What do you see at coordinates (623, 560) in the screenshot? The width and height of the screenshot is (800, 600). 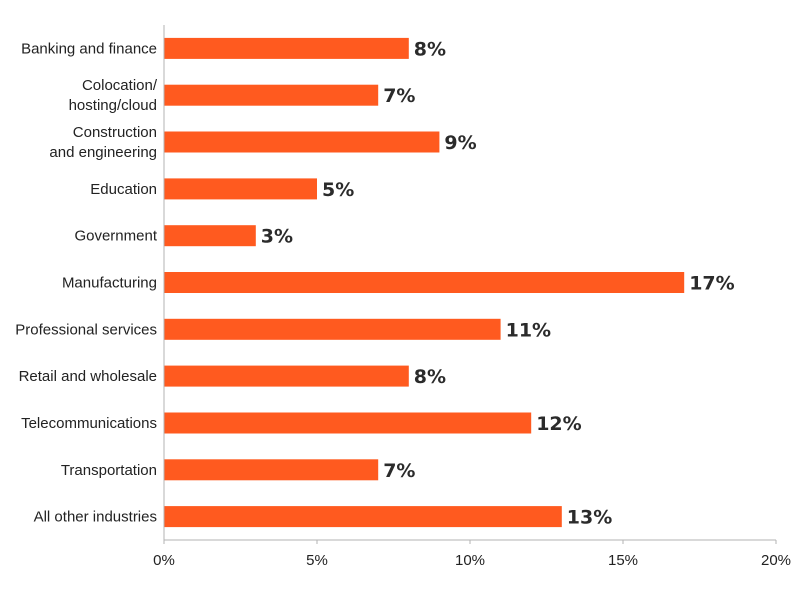 I see `x-tick-label-4: 15%` at bounding box center [623, 560].